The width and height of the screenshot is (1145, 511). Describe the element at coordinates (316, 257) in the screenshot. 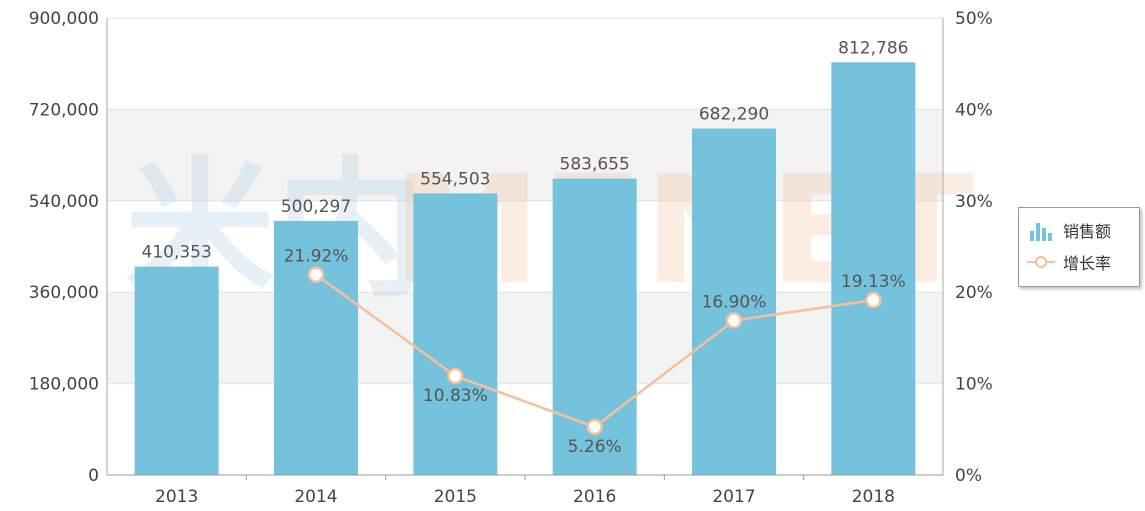

I see `growth-value-label: 21.92%` at that location.